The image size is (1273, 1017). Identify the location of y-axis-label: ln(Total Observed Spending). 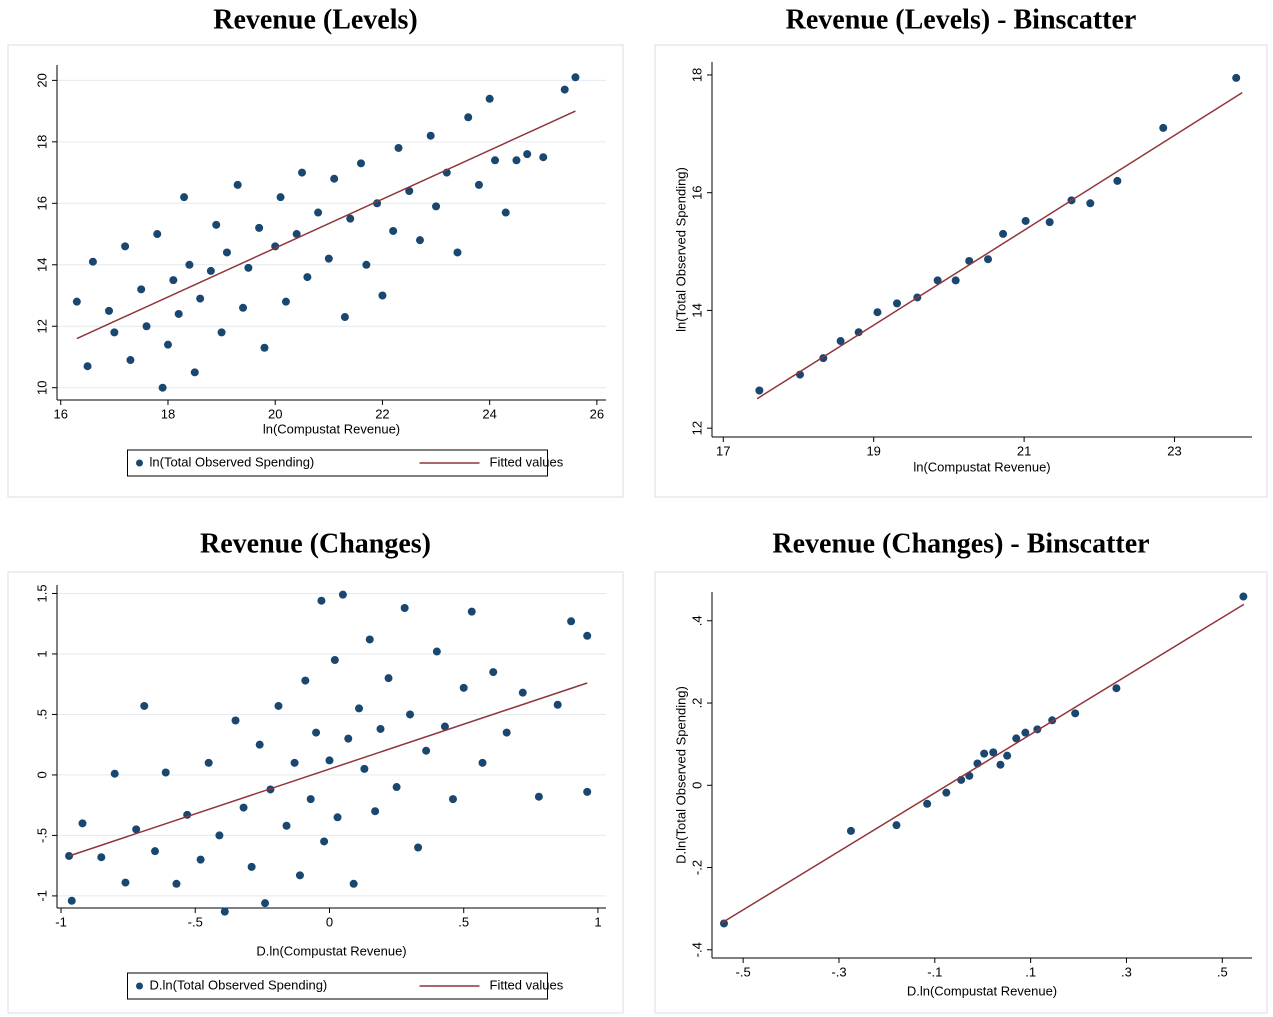
(680, 249).